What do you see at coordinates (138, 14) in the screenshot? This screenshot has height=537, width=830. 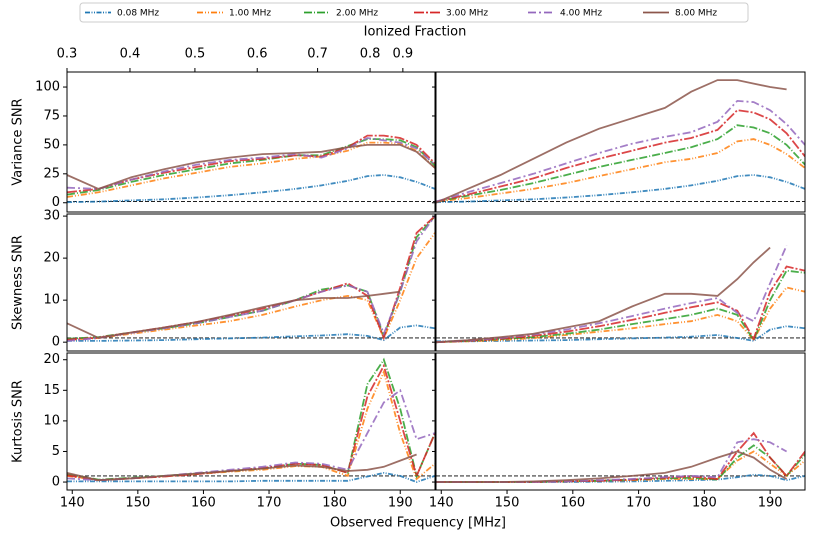 I see `legend-label: 0.08 MHz` at bounding box center [138, 14].